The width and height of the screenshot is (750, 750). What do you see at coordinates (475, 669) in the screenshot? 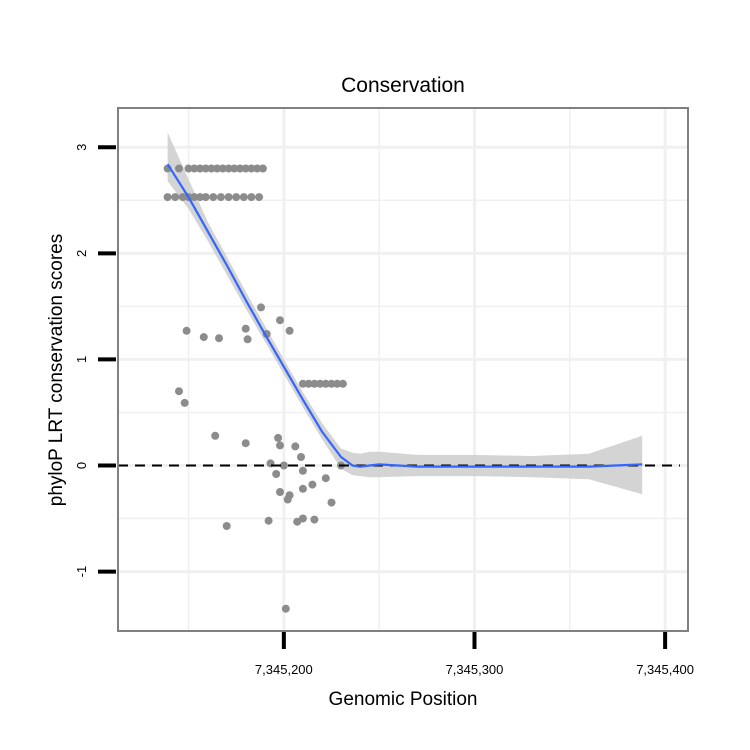
I see `x-tick-label: 7,345,300` at bounding box center [475, 669].